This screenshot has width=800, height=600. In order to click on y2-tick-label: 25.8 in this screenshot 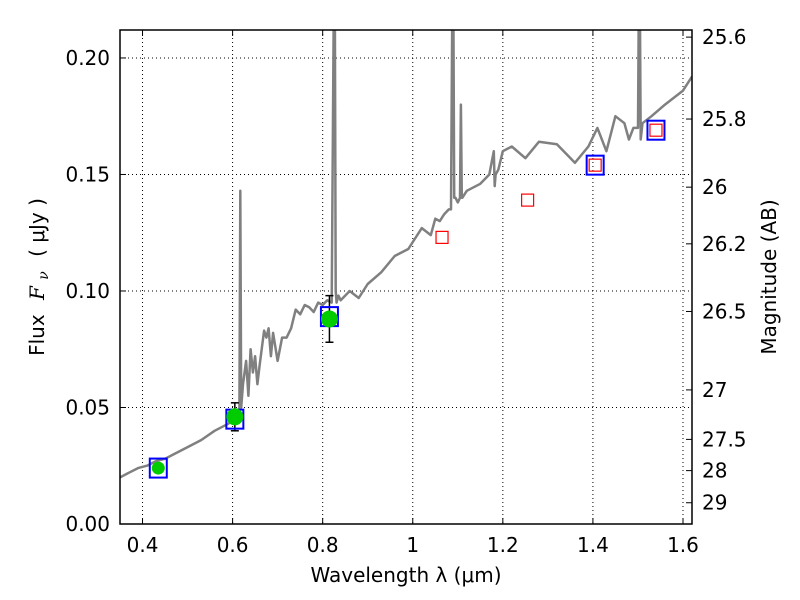, I will do `click(724, 119)`.